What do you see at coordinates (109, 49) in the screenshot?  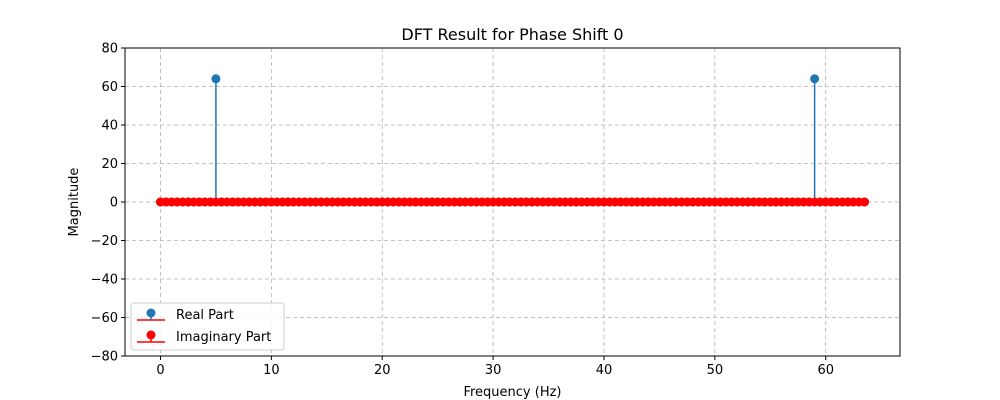 I see `y-tick-label: 80` at bounding box center [109, 49].